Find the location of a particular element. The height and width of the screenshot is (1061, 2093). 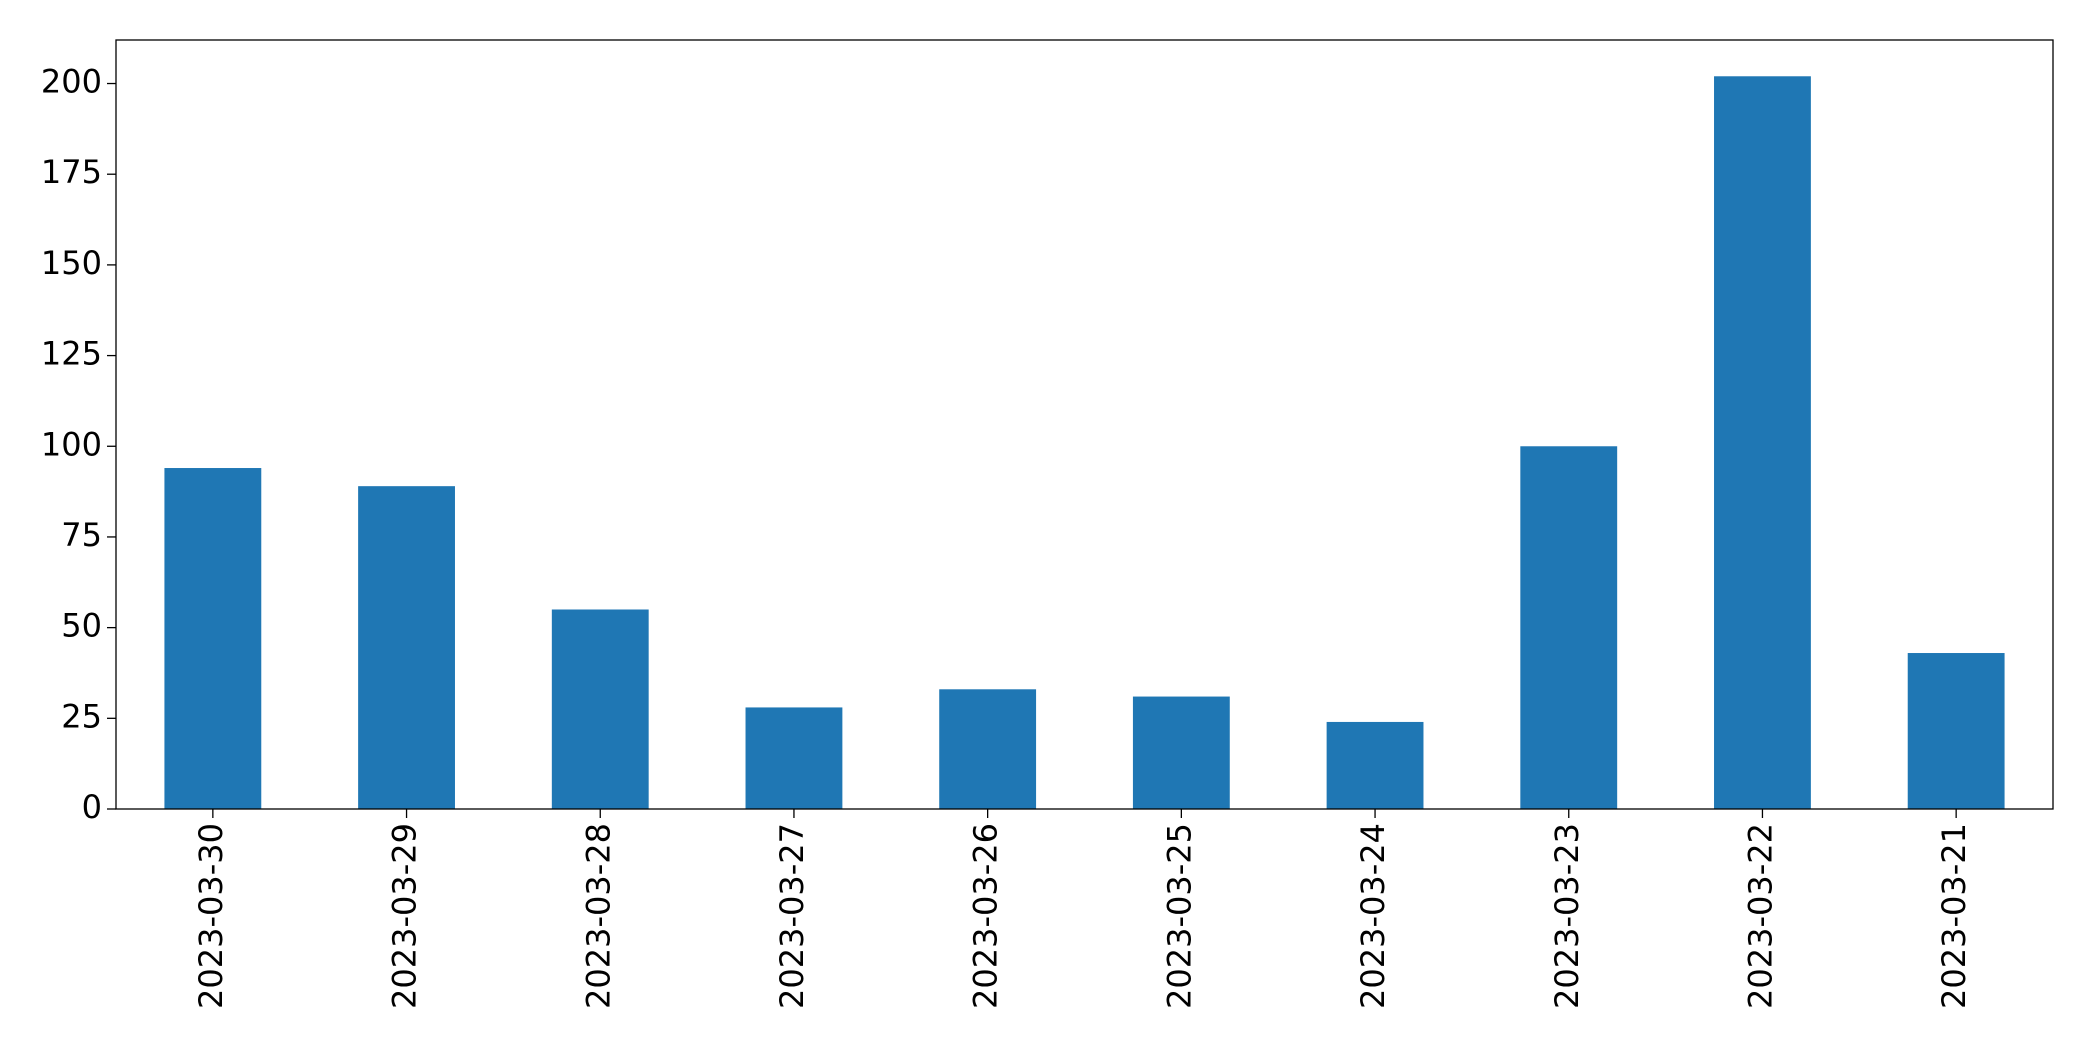

x-tick-label: 2023-03-21 is located at coordinates (1954, 916).